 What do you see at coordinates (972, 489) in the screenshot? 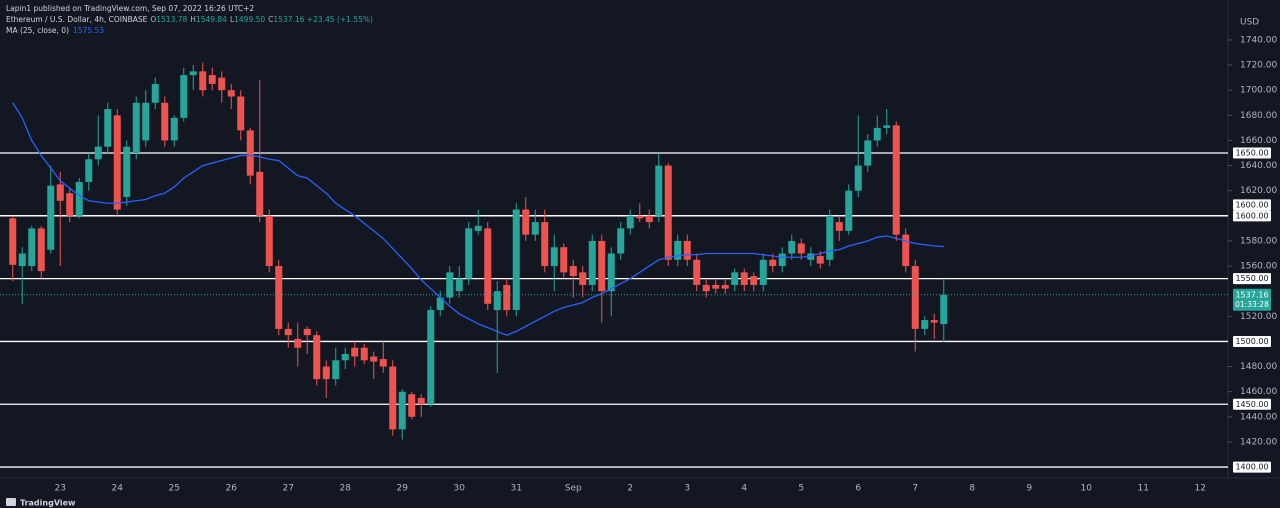
I see `x-tick-label: 8` at bounding box center [972, 489].